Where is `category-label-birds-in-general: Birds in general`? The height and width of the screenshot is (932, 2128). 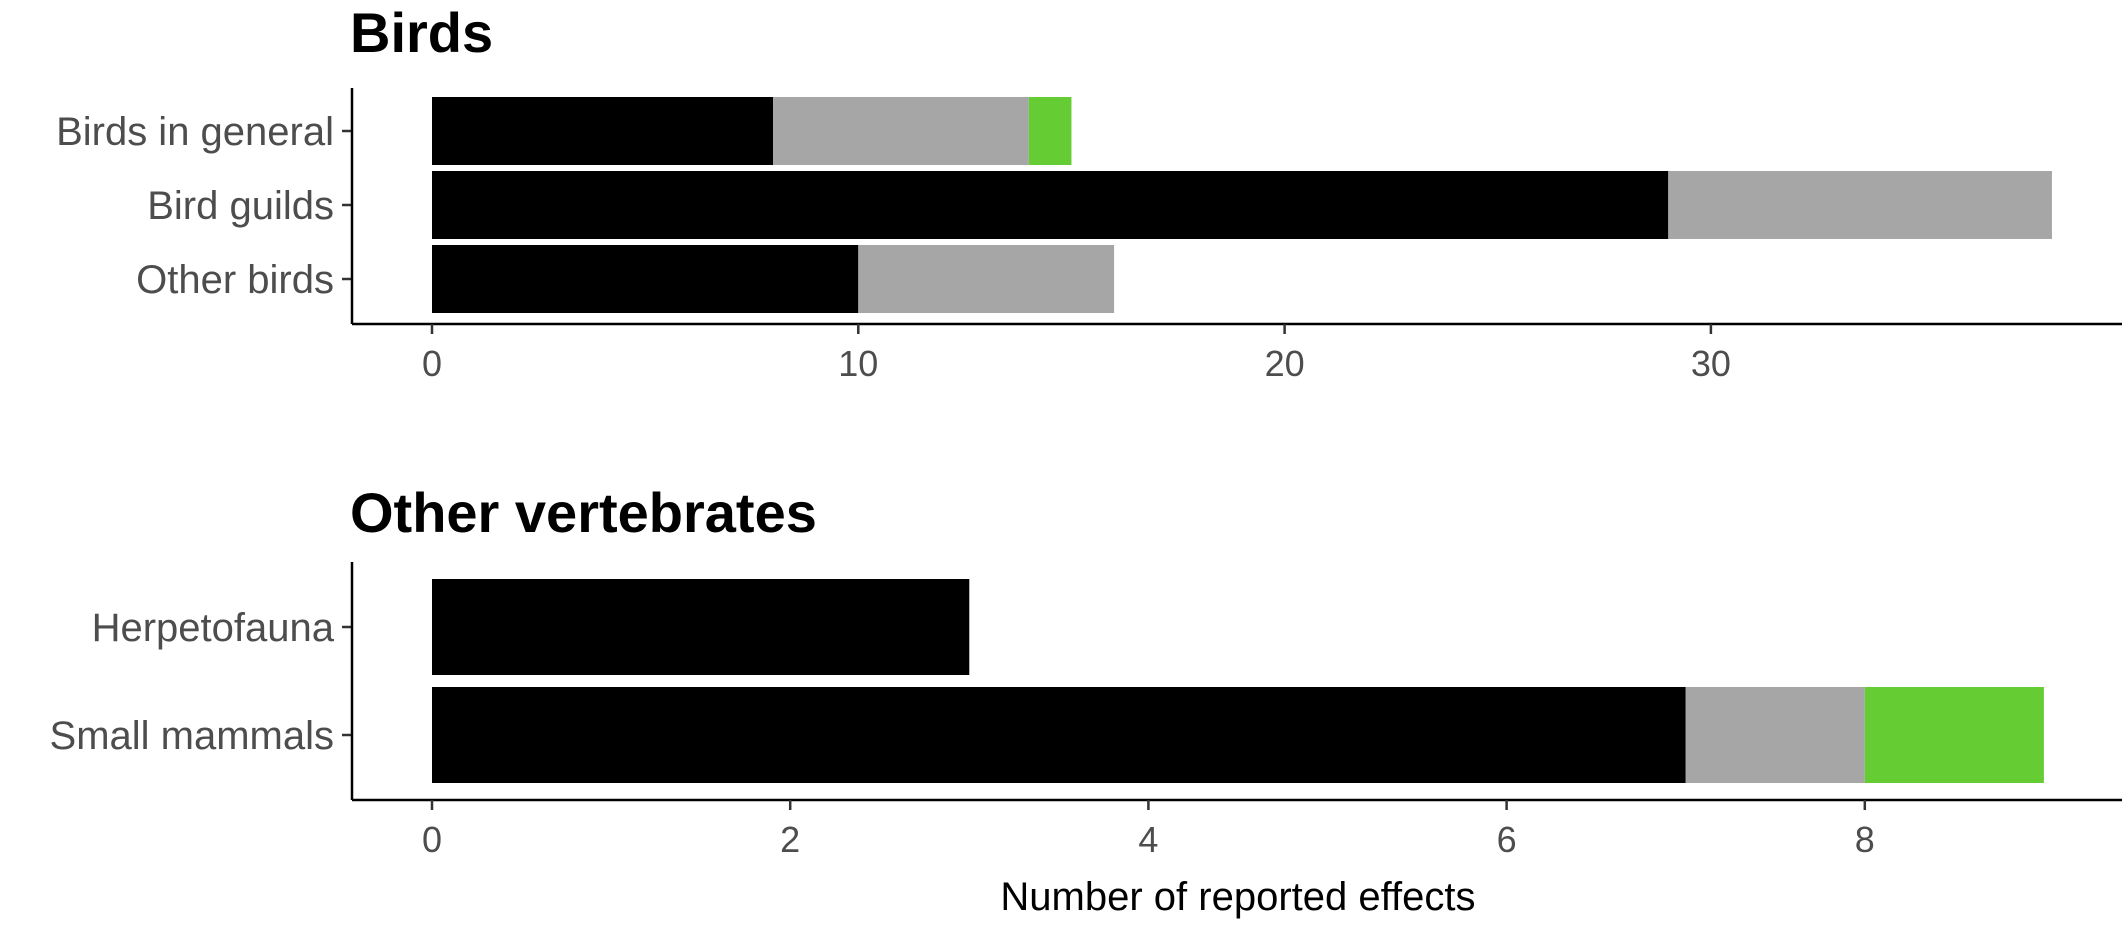 category-label-birds-in-general: Birds in general is located at coordinates (195, 132).